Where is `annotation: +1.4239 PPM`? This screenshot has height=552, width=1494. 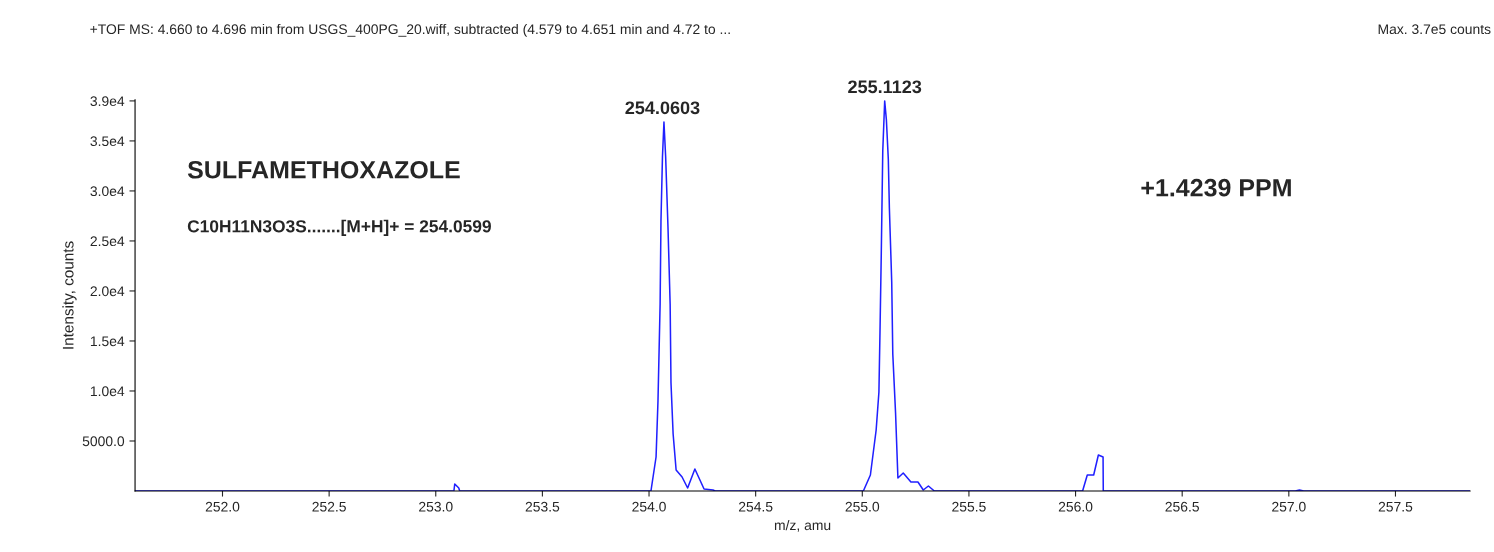 annotation: +1.4239 PPM is located at coordinates (1216, 187).